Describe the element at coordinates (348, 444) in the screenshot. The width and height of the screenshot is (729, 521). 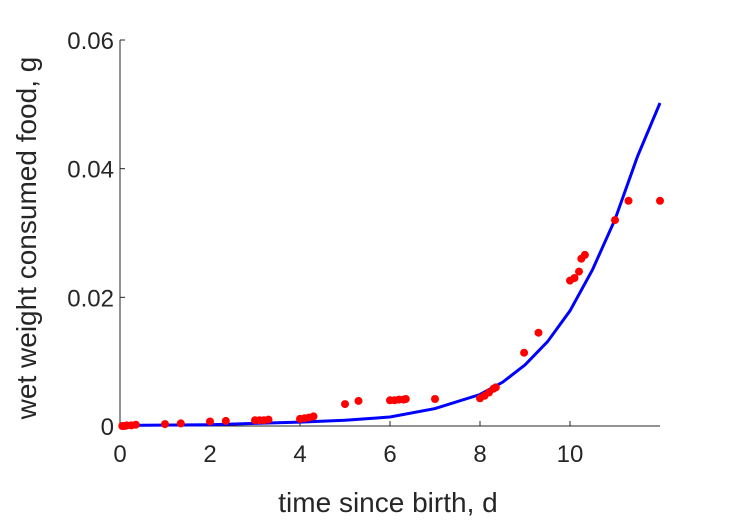
I see `x-ticks: 0 2 4 6 8 10` at that location.